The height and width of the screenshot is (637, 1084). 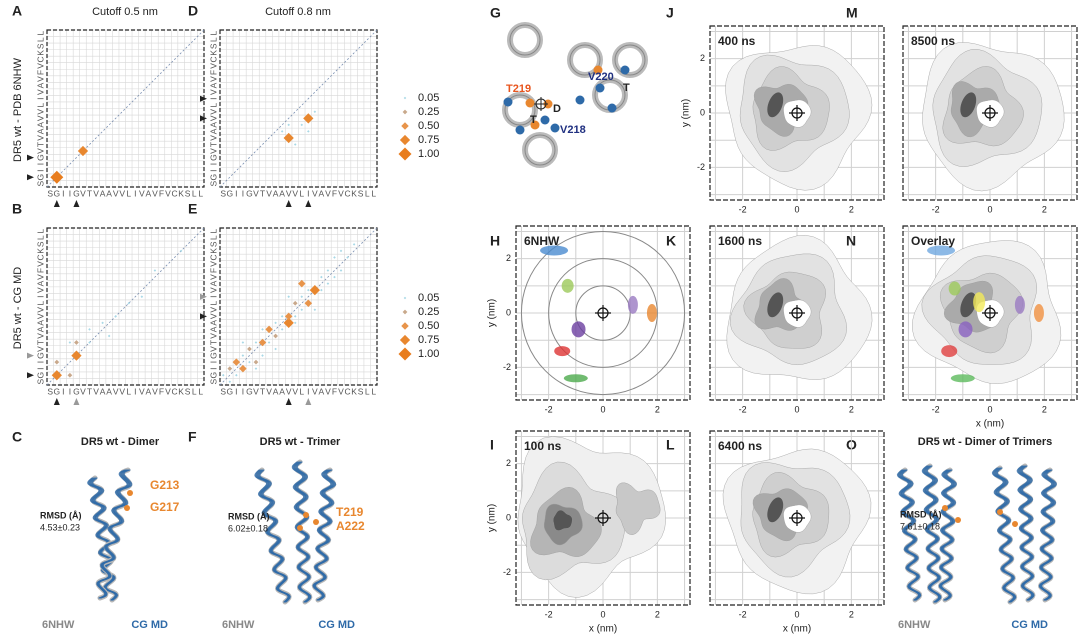 What do you see at coordinates (288, 203) in the screenshot?
I see `arrow` at bounding box center [288, 203].